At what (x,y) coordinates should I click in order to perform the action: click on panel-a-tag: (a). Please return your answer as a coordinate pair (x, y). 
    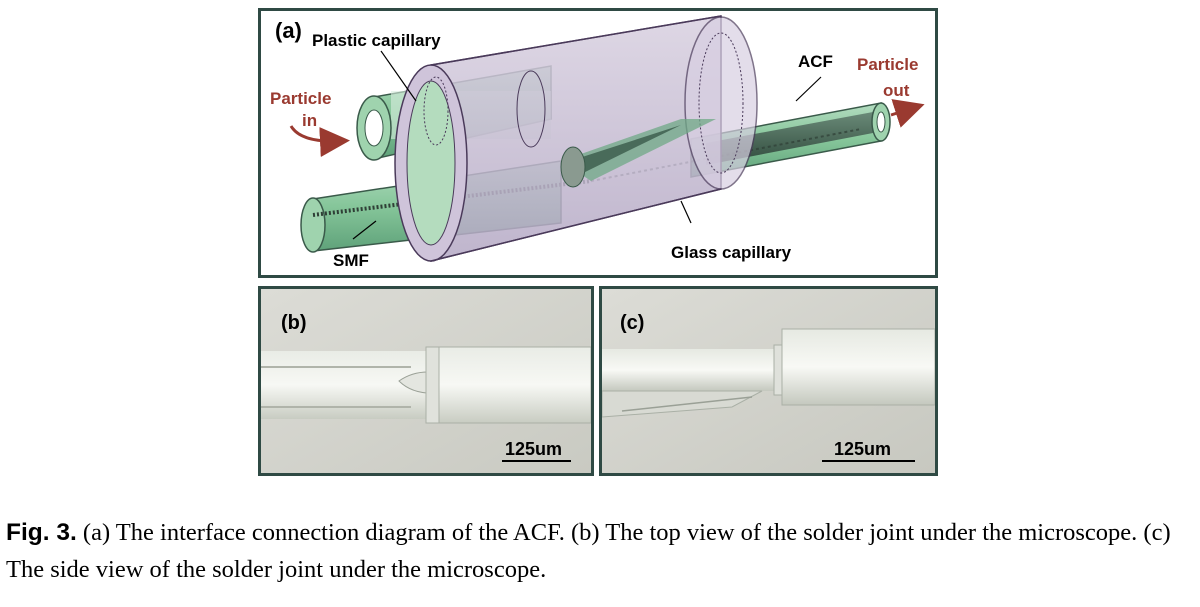
    Looking at the image, I should click on (288, 30).